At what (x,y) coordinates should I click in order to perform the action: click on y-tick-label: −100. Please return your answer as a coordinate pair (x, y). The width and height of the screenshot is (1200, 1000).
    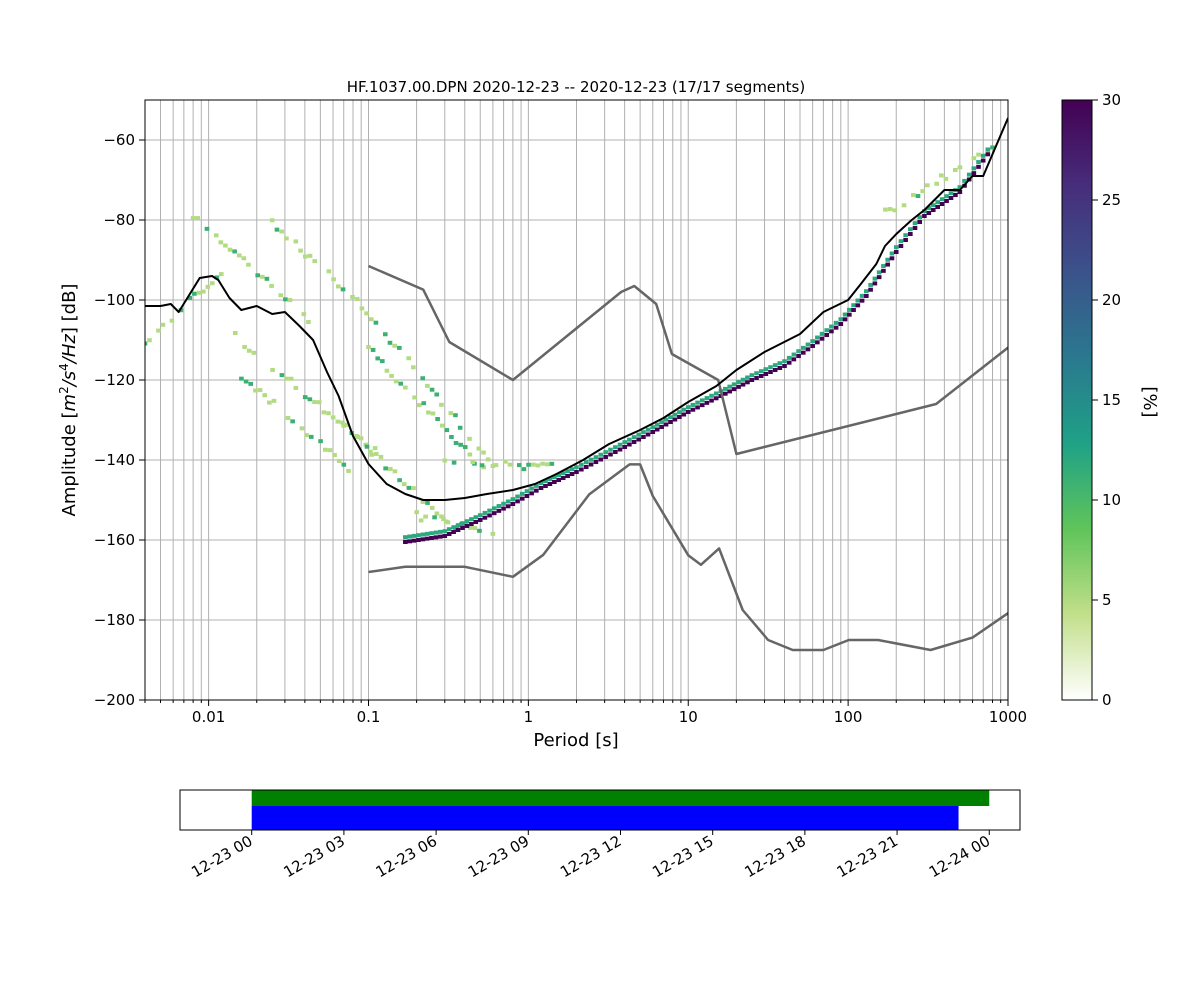
    Looking at the image, I should click on (114, 300).